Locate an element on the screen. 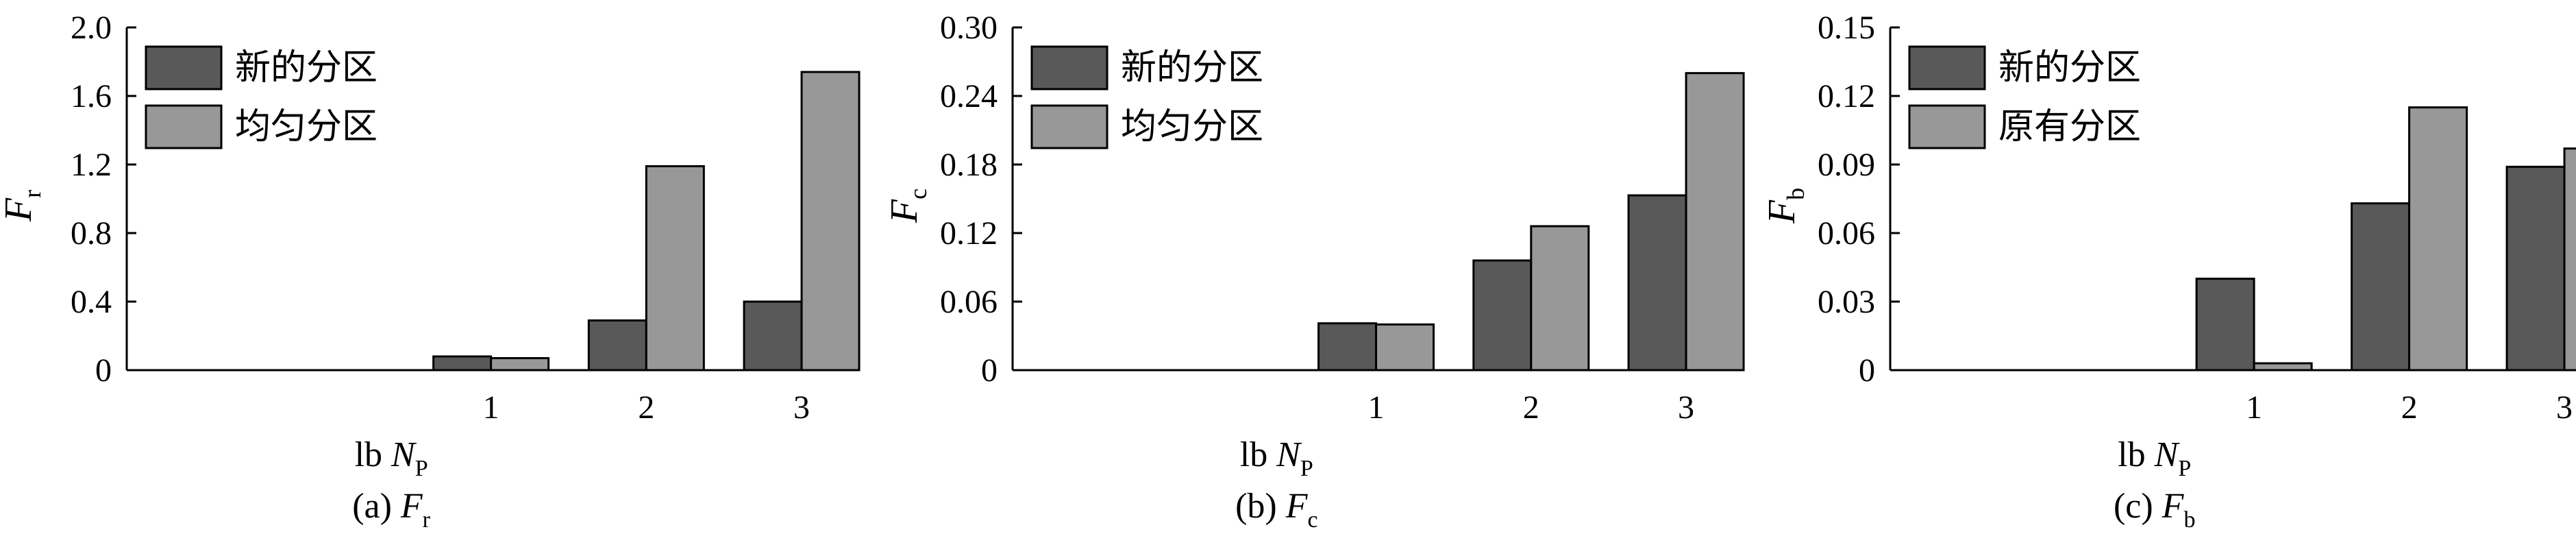 Image resolution: width=2576 pixels, height=547 pixels. y-tick-label: 1.6 is located at coordinates (91, 96).